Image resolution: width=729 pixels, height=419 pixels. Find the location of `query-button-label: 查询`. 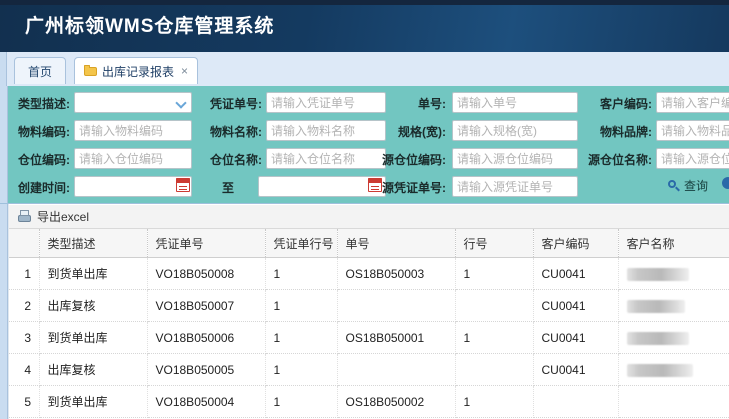

query-button-label: 查询 is located at coordinates (696, 186).